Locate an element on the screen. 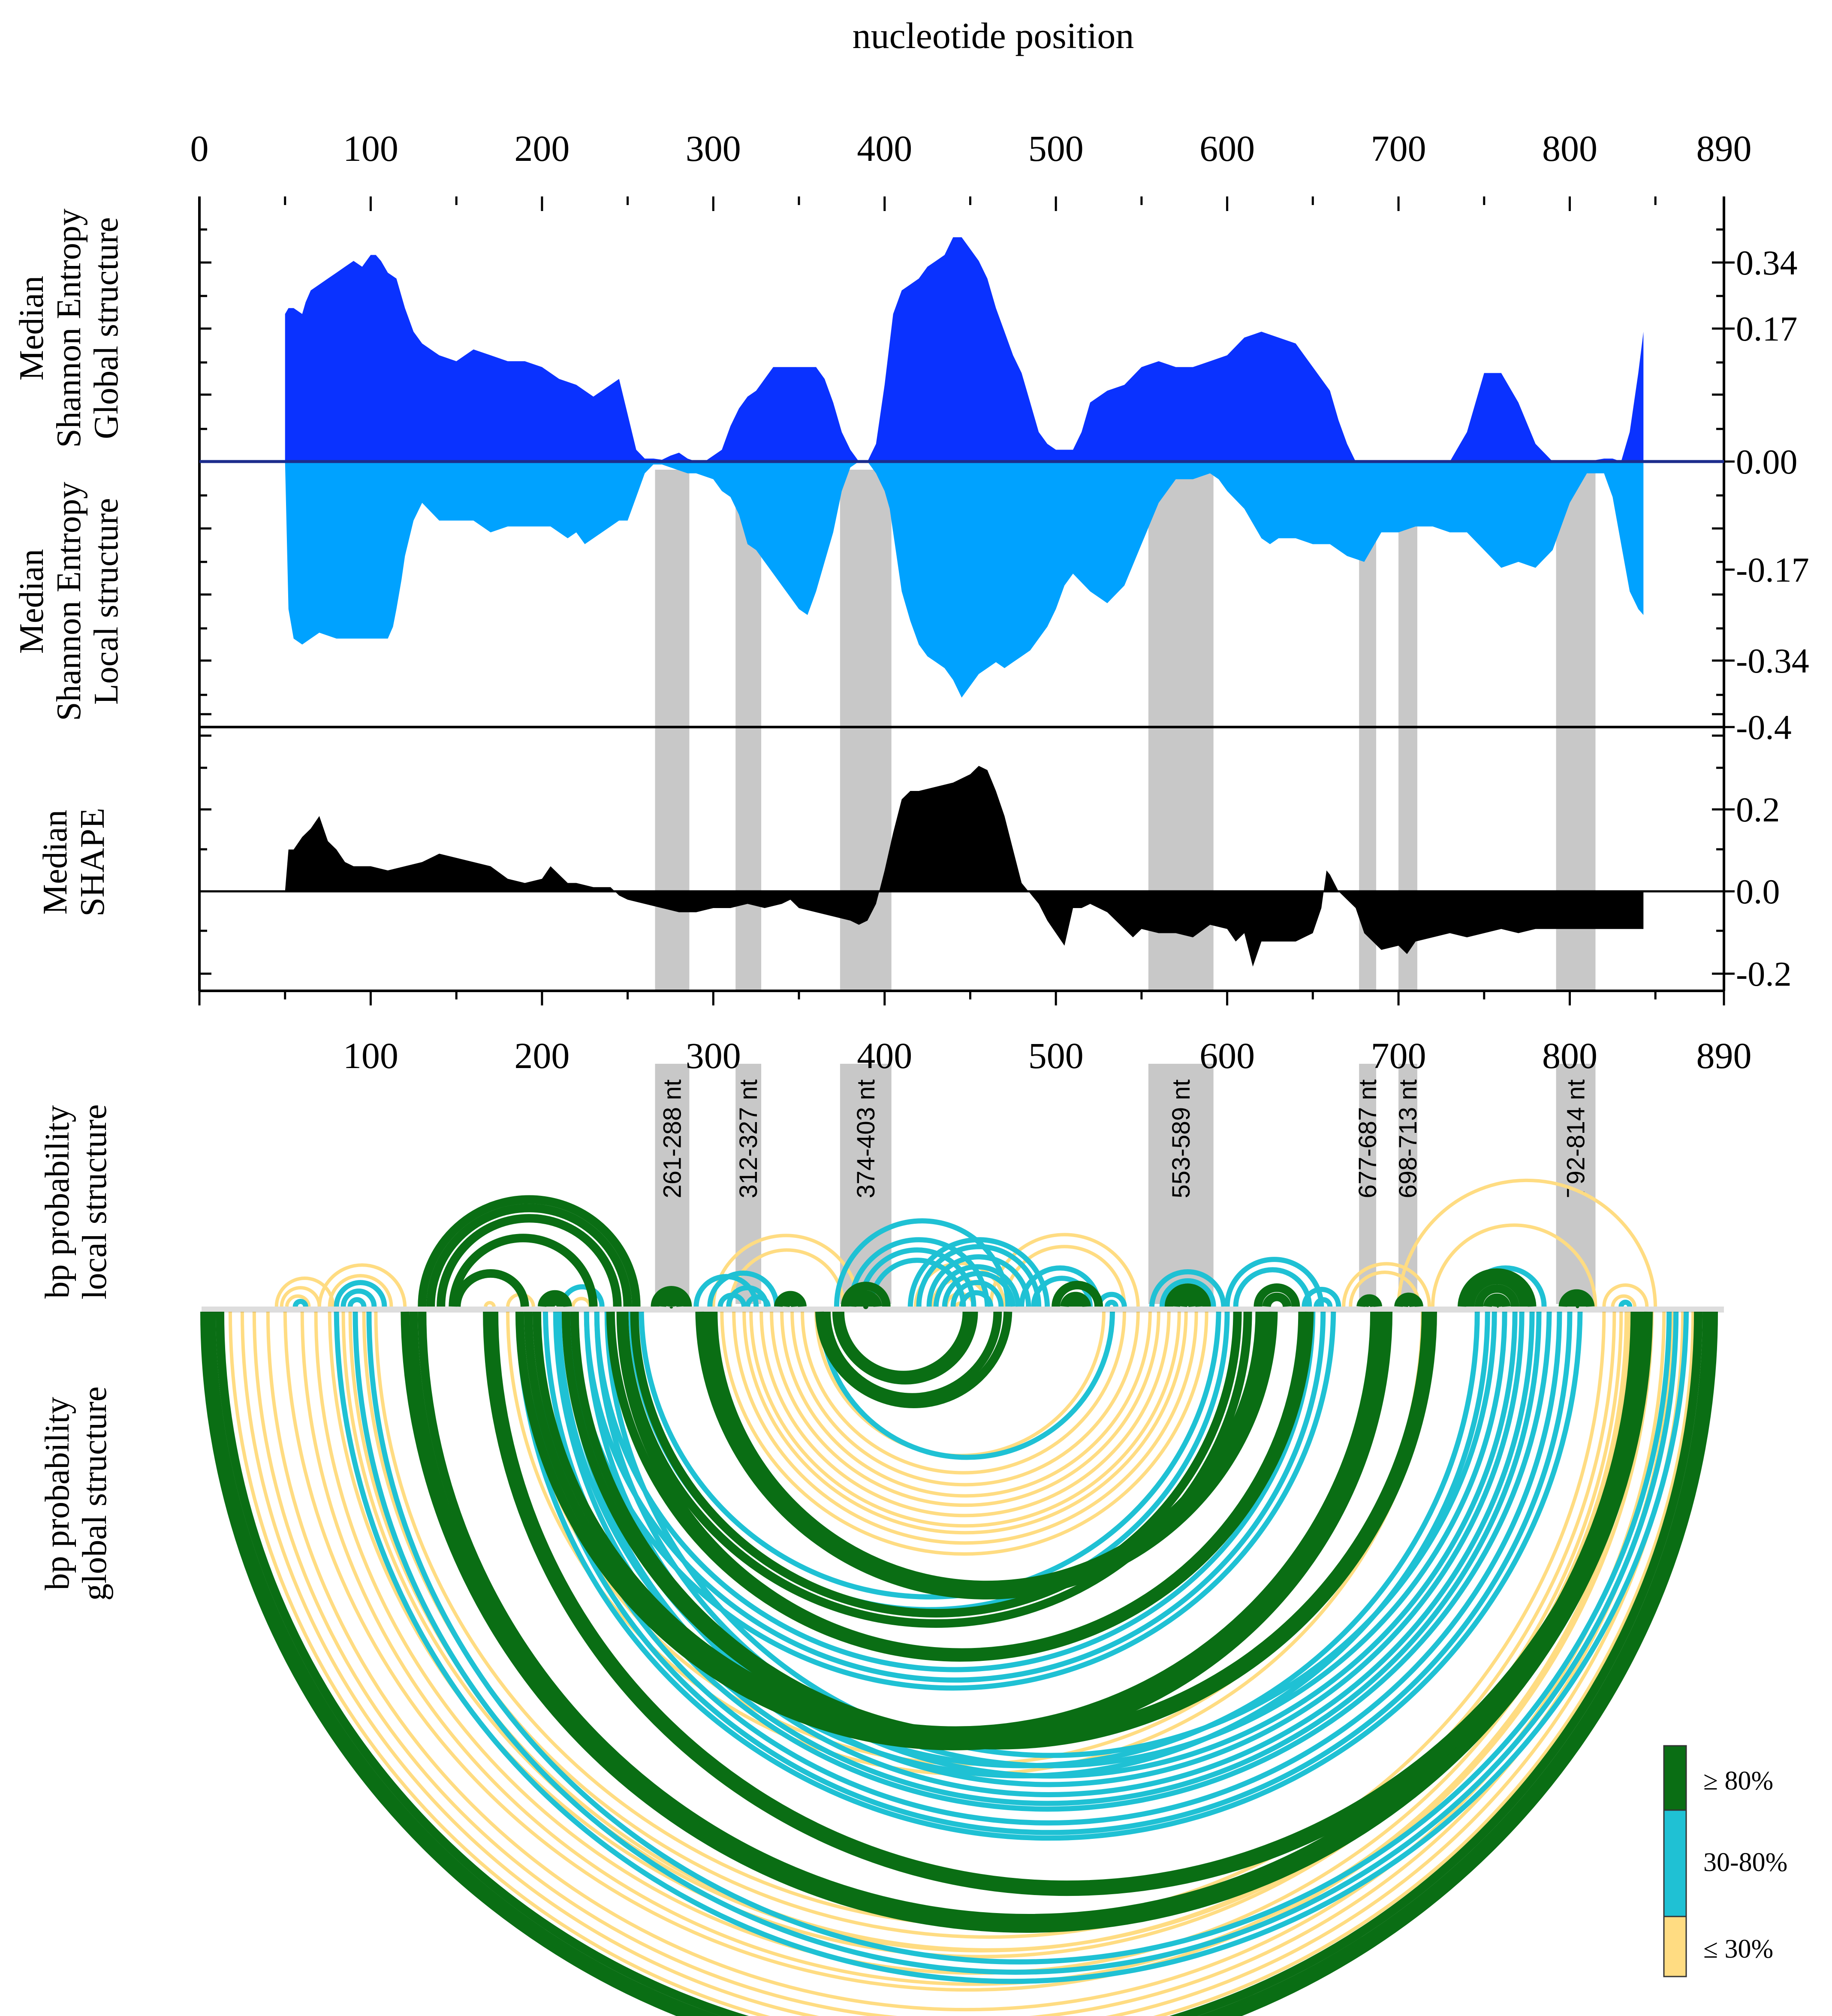 This screenshot has width=1832, height=2016. panel-title-global: MedianShannon EntropyGlobal structure is located at coordinates (69, 328).